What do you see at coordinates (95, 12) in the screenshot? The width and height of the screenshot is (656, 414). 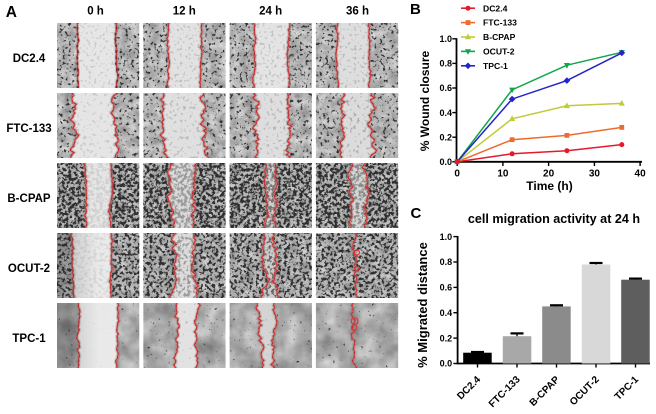 I see `svg-text: 0 h` at bounding box center [95, 12].